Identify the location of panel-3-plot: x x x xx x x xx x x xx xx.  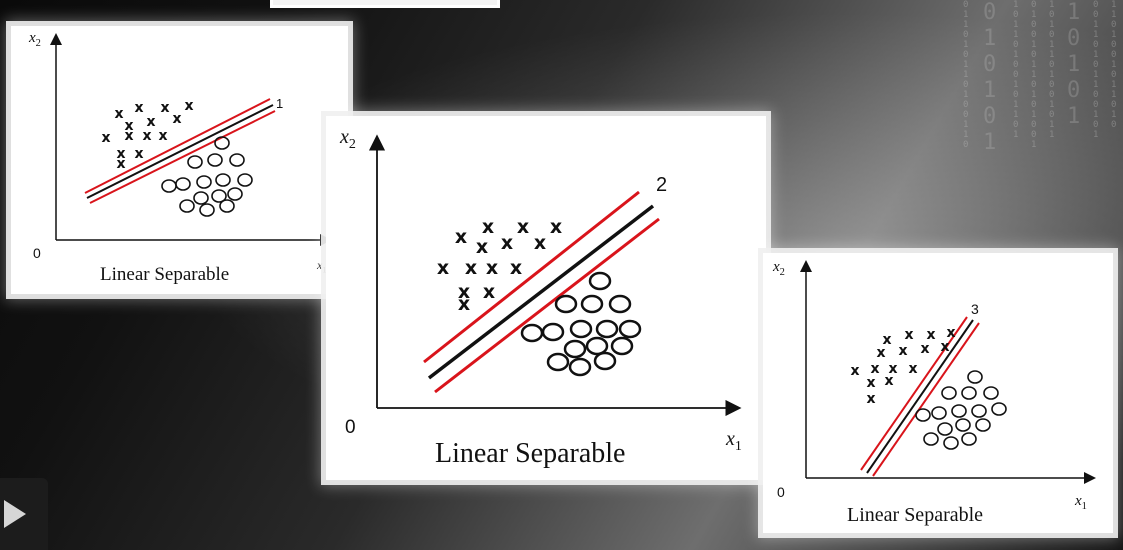
(948, 372).